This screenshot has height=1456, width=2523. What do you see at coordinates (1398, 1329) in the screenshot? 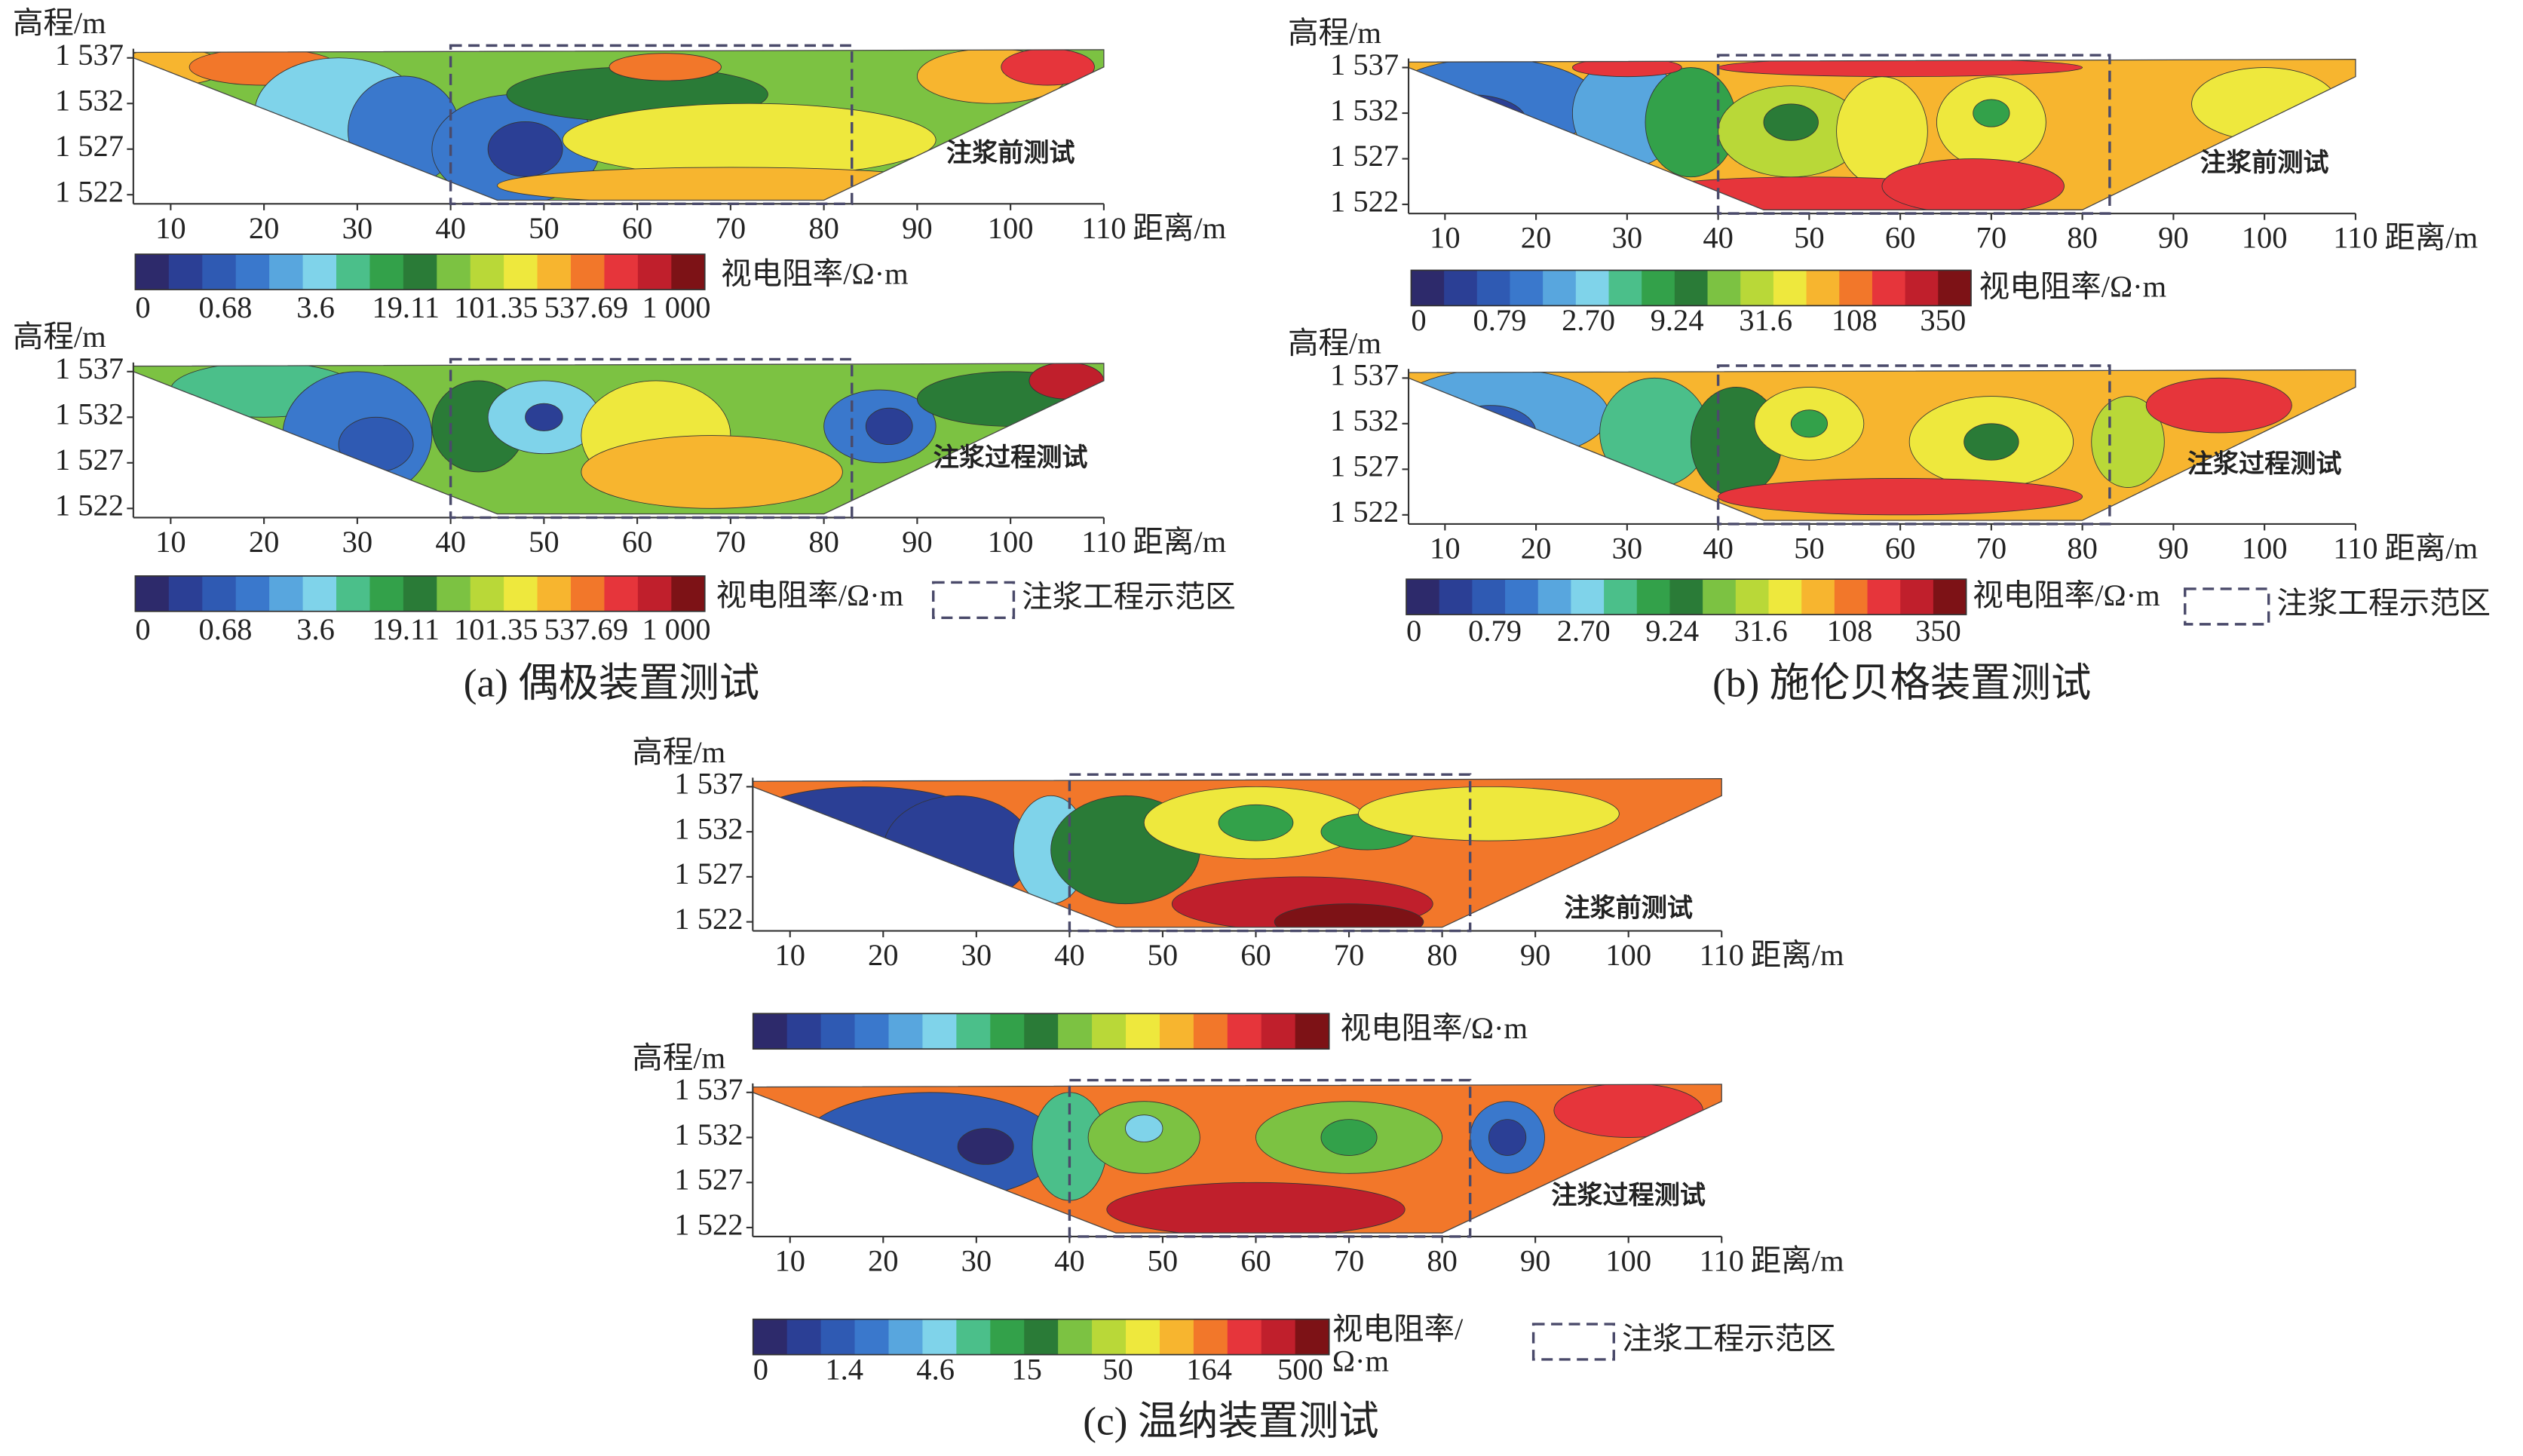
I see `colorbar-label: 视电阻率/` at bounding box center [1398, 1329].